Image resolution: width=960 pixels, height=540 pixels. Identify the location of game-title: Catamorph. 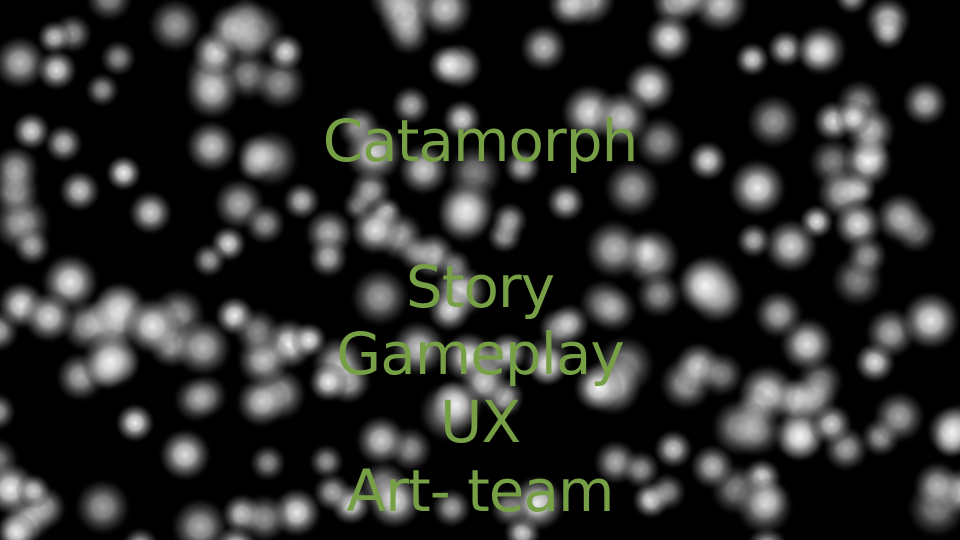
(480, 141).